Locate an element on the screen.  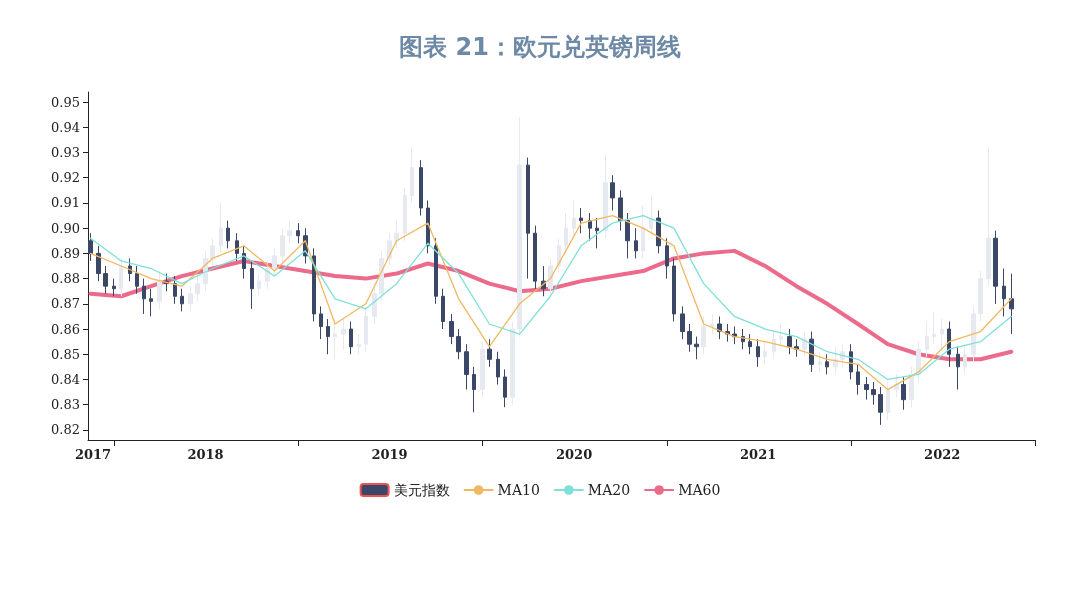
y-tick-label: 0.87 is located at coordinates (65, 304).